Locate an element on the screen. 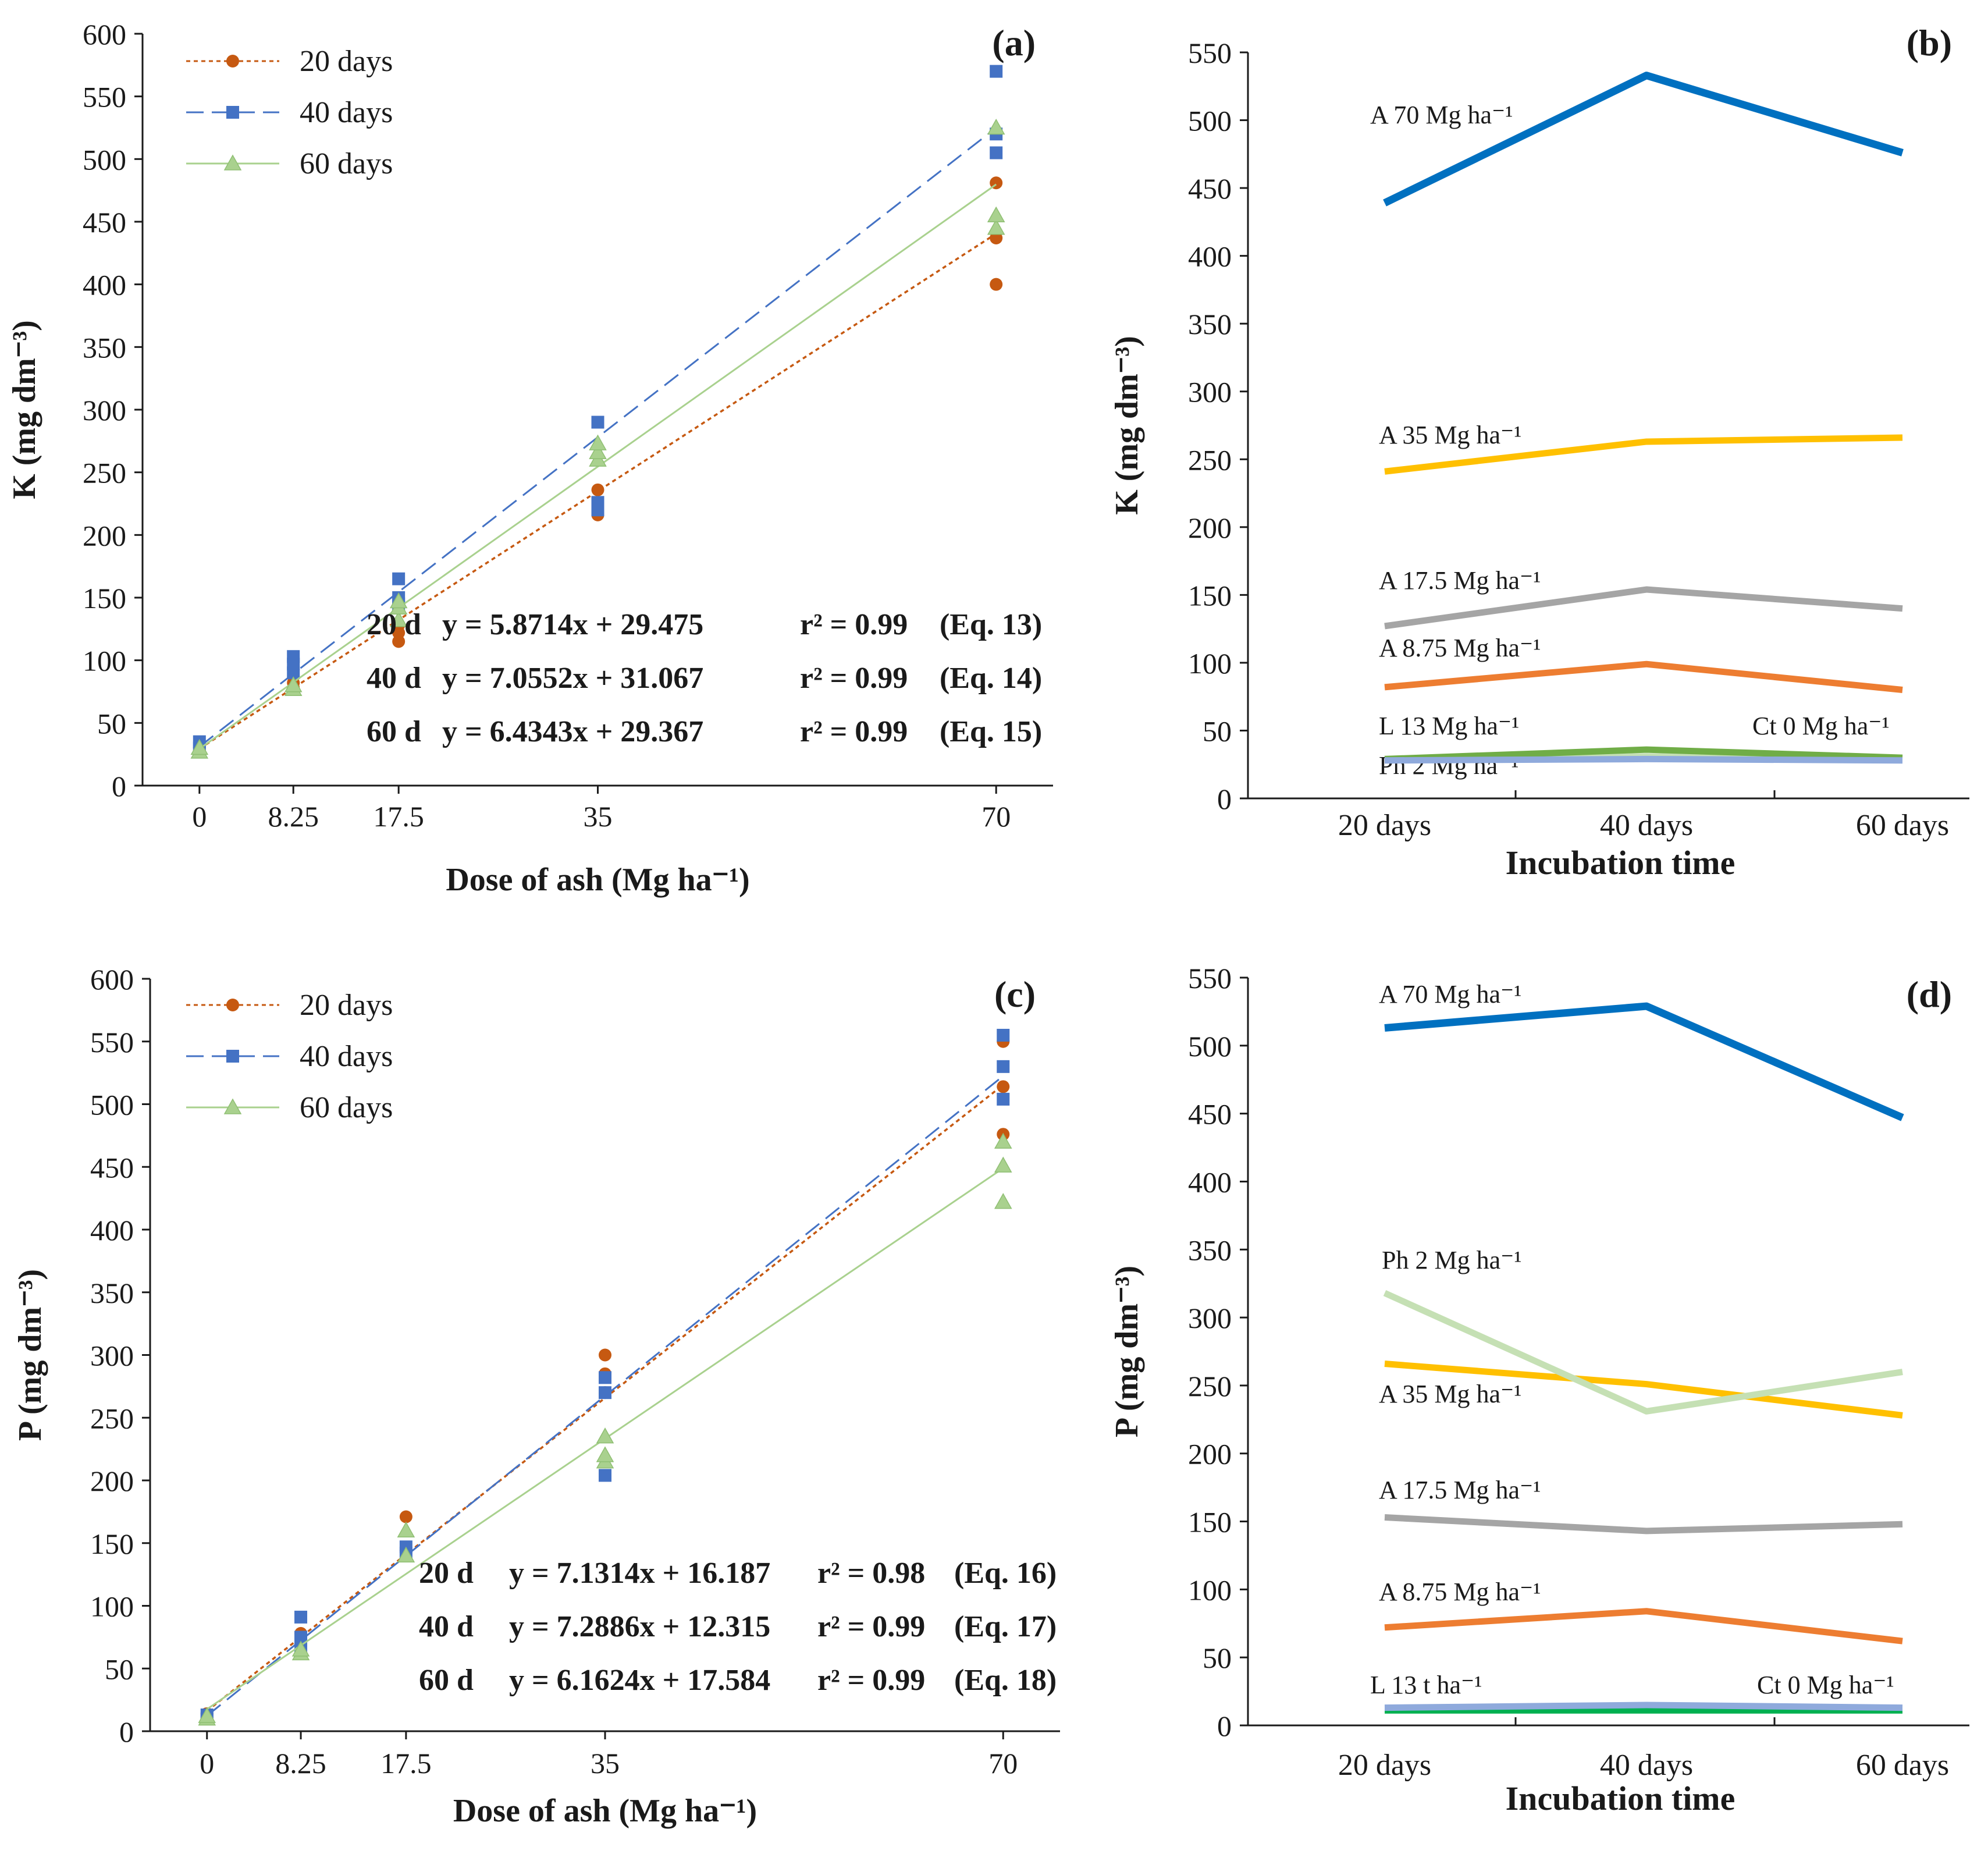 The width and height of the screenshot is (1988, 1854). x-tick-label: 60 days is located at coordinates (1903, 1765).